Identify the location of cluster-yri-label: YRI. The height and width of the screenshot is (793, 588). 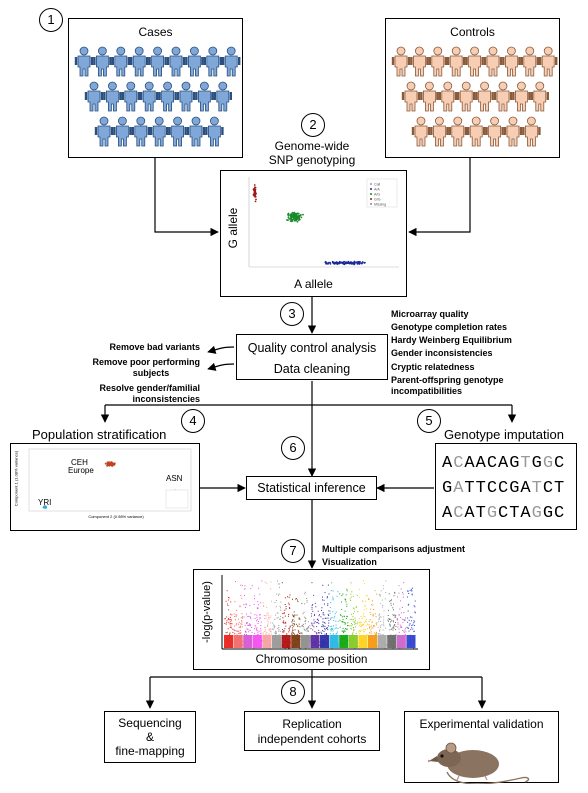
(45, 502).